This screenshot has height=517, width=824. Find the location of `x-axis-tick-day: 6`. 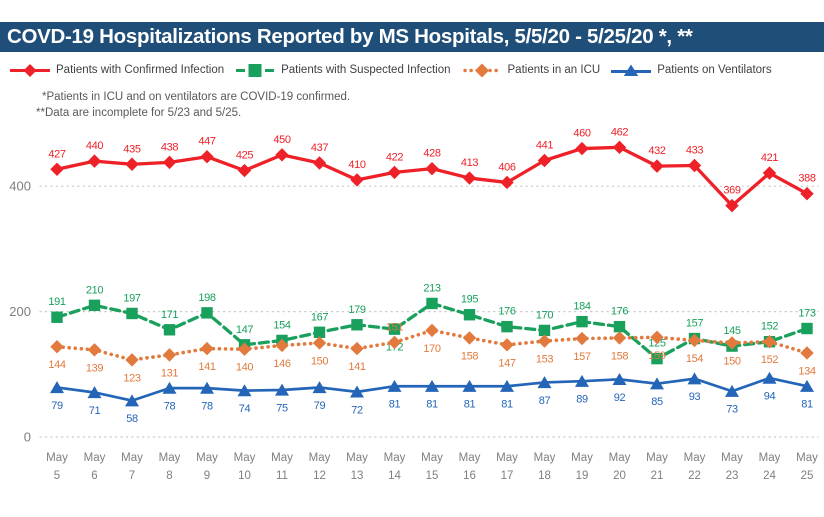

x-axis-tick-day: 6 is located at coordinates (94, 476).